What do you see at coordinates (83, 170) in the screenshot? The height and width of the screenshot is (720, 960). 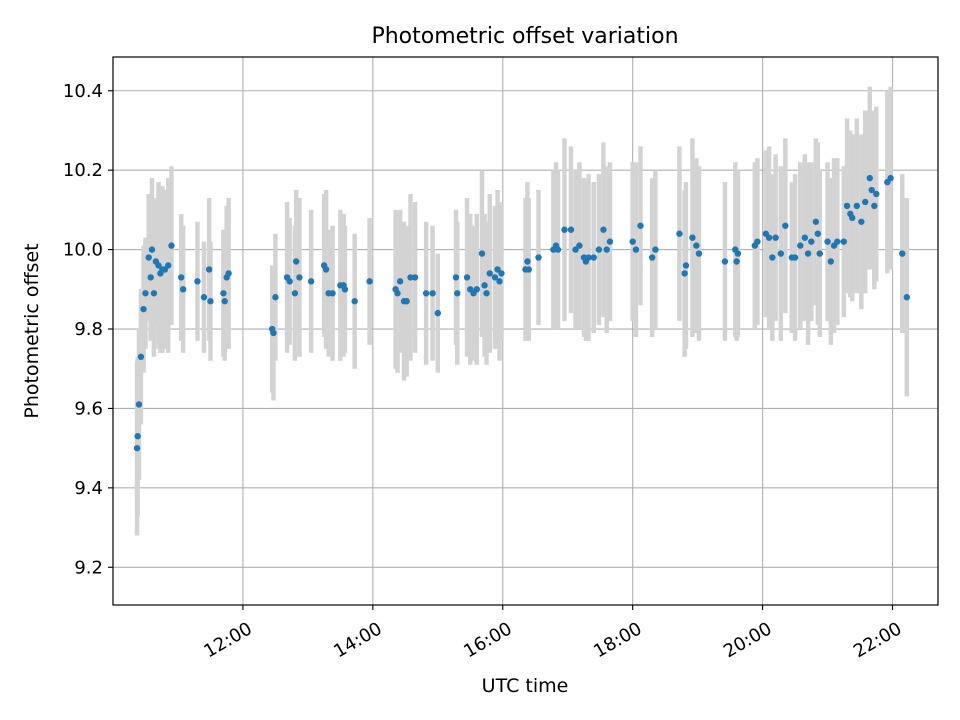 I see `y-tick-label: 10.2` at bounding box center [83, 170].